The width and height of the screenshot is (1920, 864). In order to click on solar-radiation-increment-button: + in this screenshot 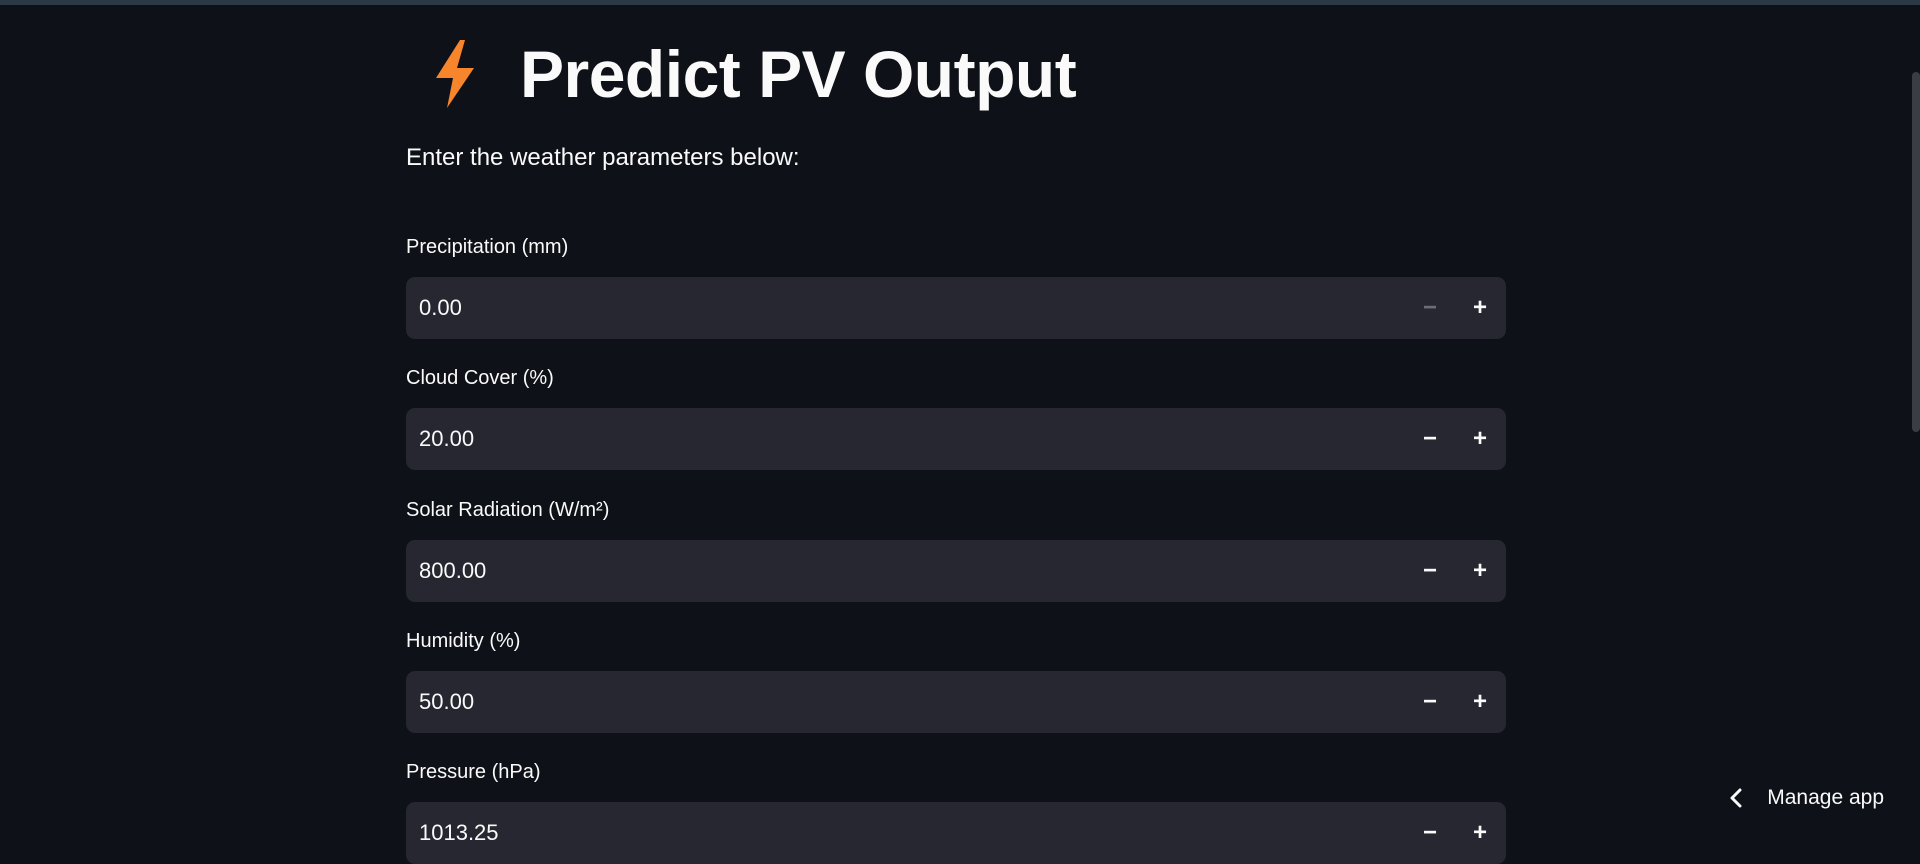, I will do `click(1480, 571)`.